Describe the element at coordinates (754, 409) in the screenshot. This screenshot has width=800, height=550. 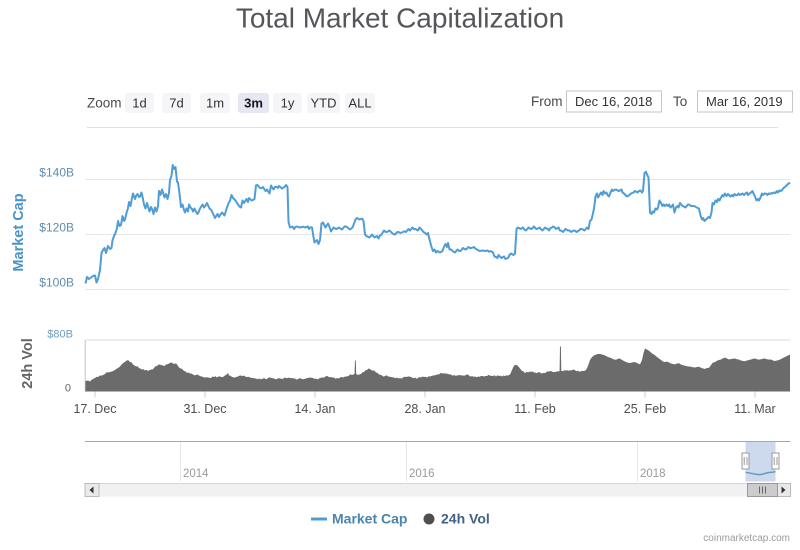
I see `svg-text: 11. Mar` at that location.